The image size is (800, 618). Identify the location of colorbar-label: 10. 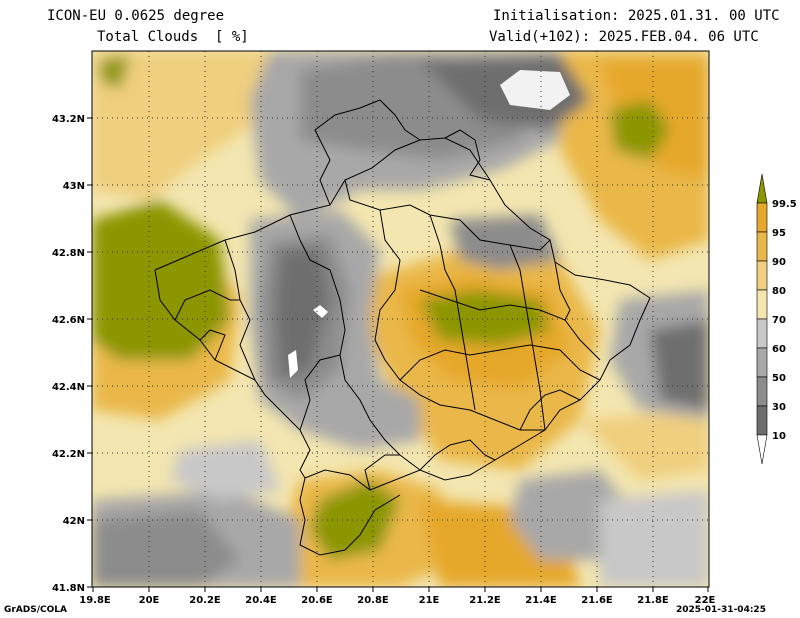
(779, 436).